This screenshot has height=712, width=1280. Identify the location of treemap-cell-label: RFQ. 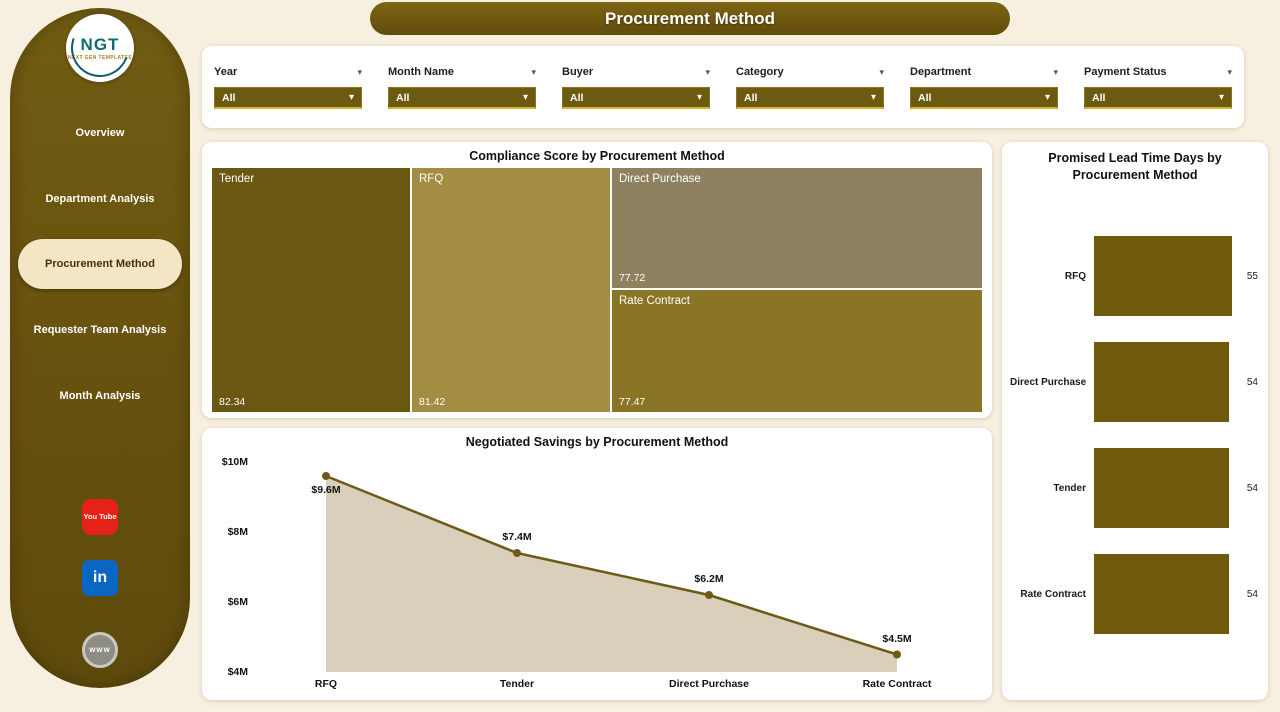
(431, 179).